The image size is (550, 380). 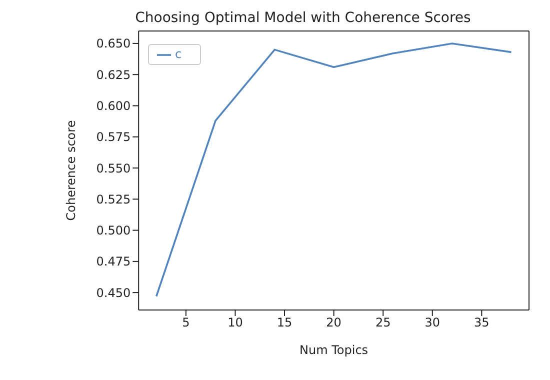 I want to click on x-tick-label: 15, so click(x=284, y=323).